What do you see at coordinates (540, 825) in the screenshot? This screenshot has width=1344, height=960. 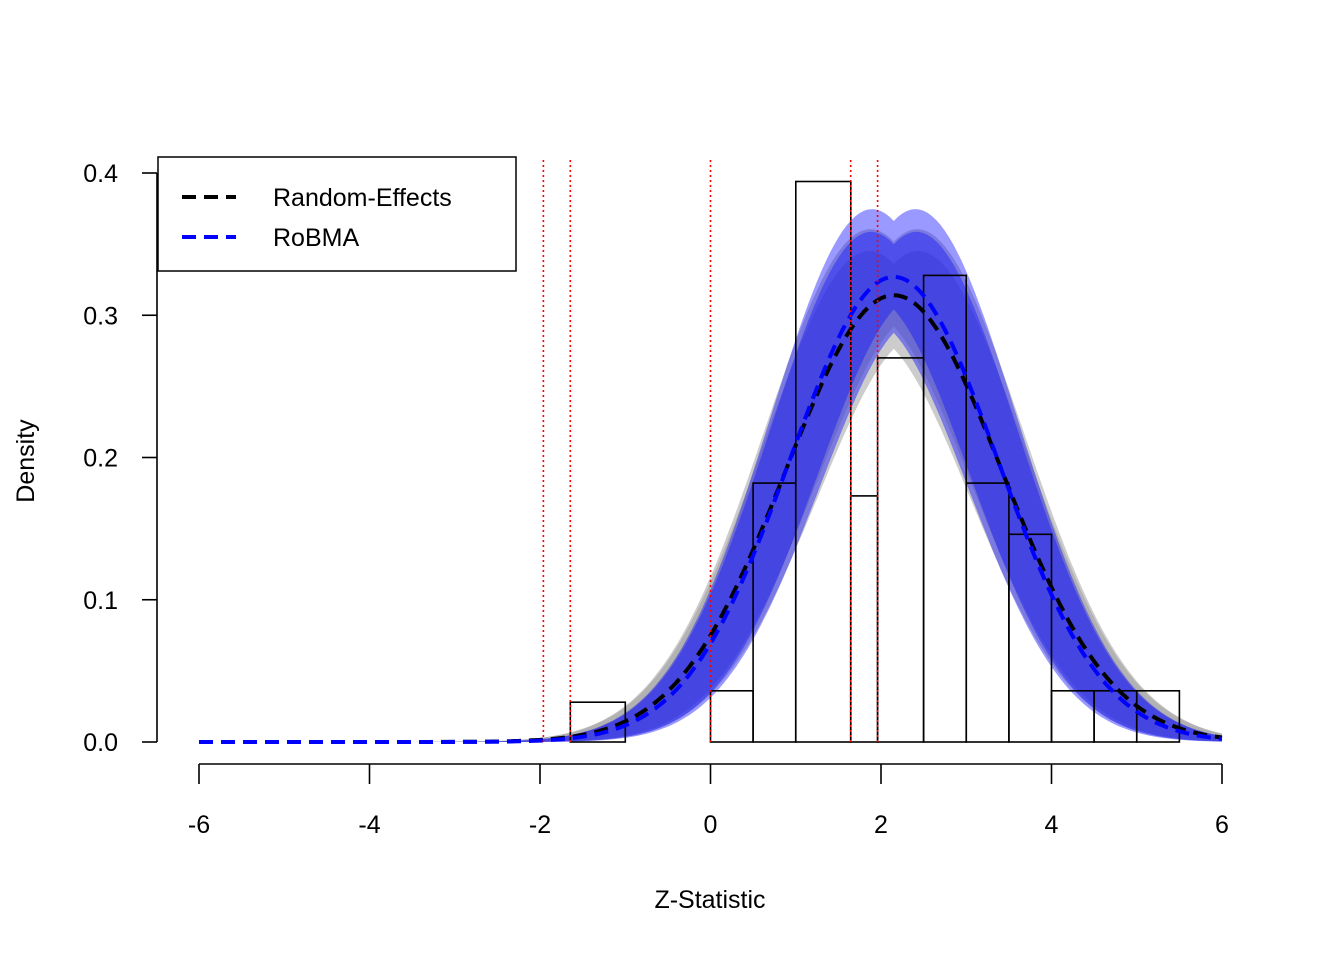 I see `x-tick-label-2: -2` at bounding box center [540, 825].